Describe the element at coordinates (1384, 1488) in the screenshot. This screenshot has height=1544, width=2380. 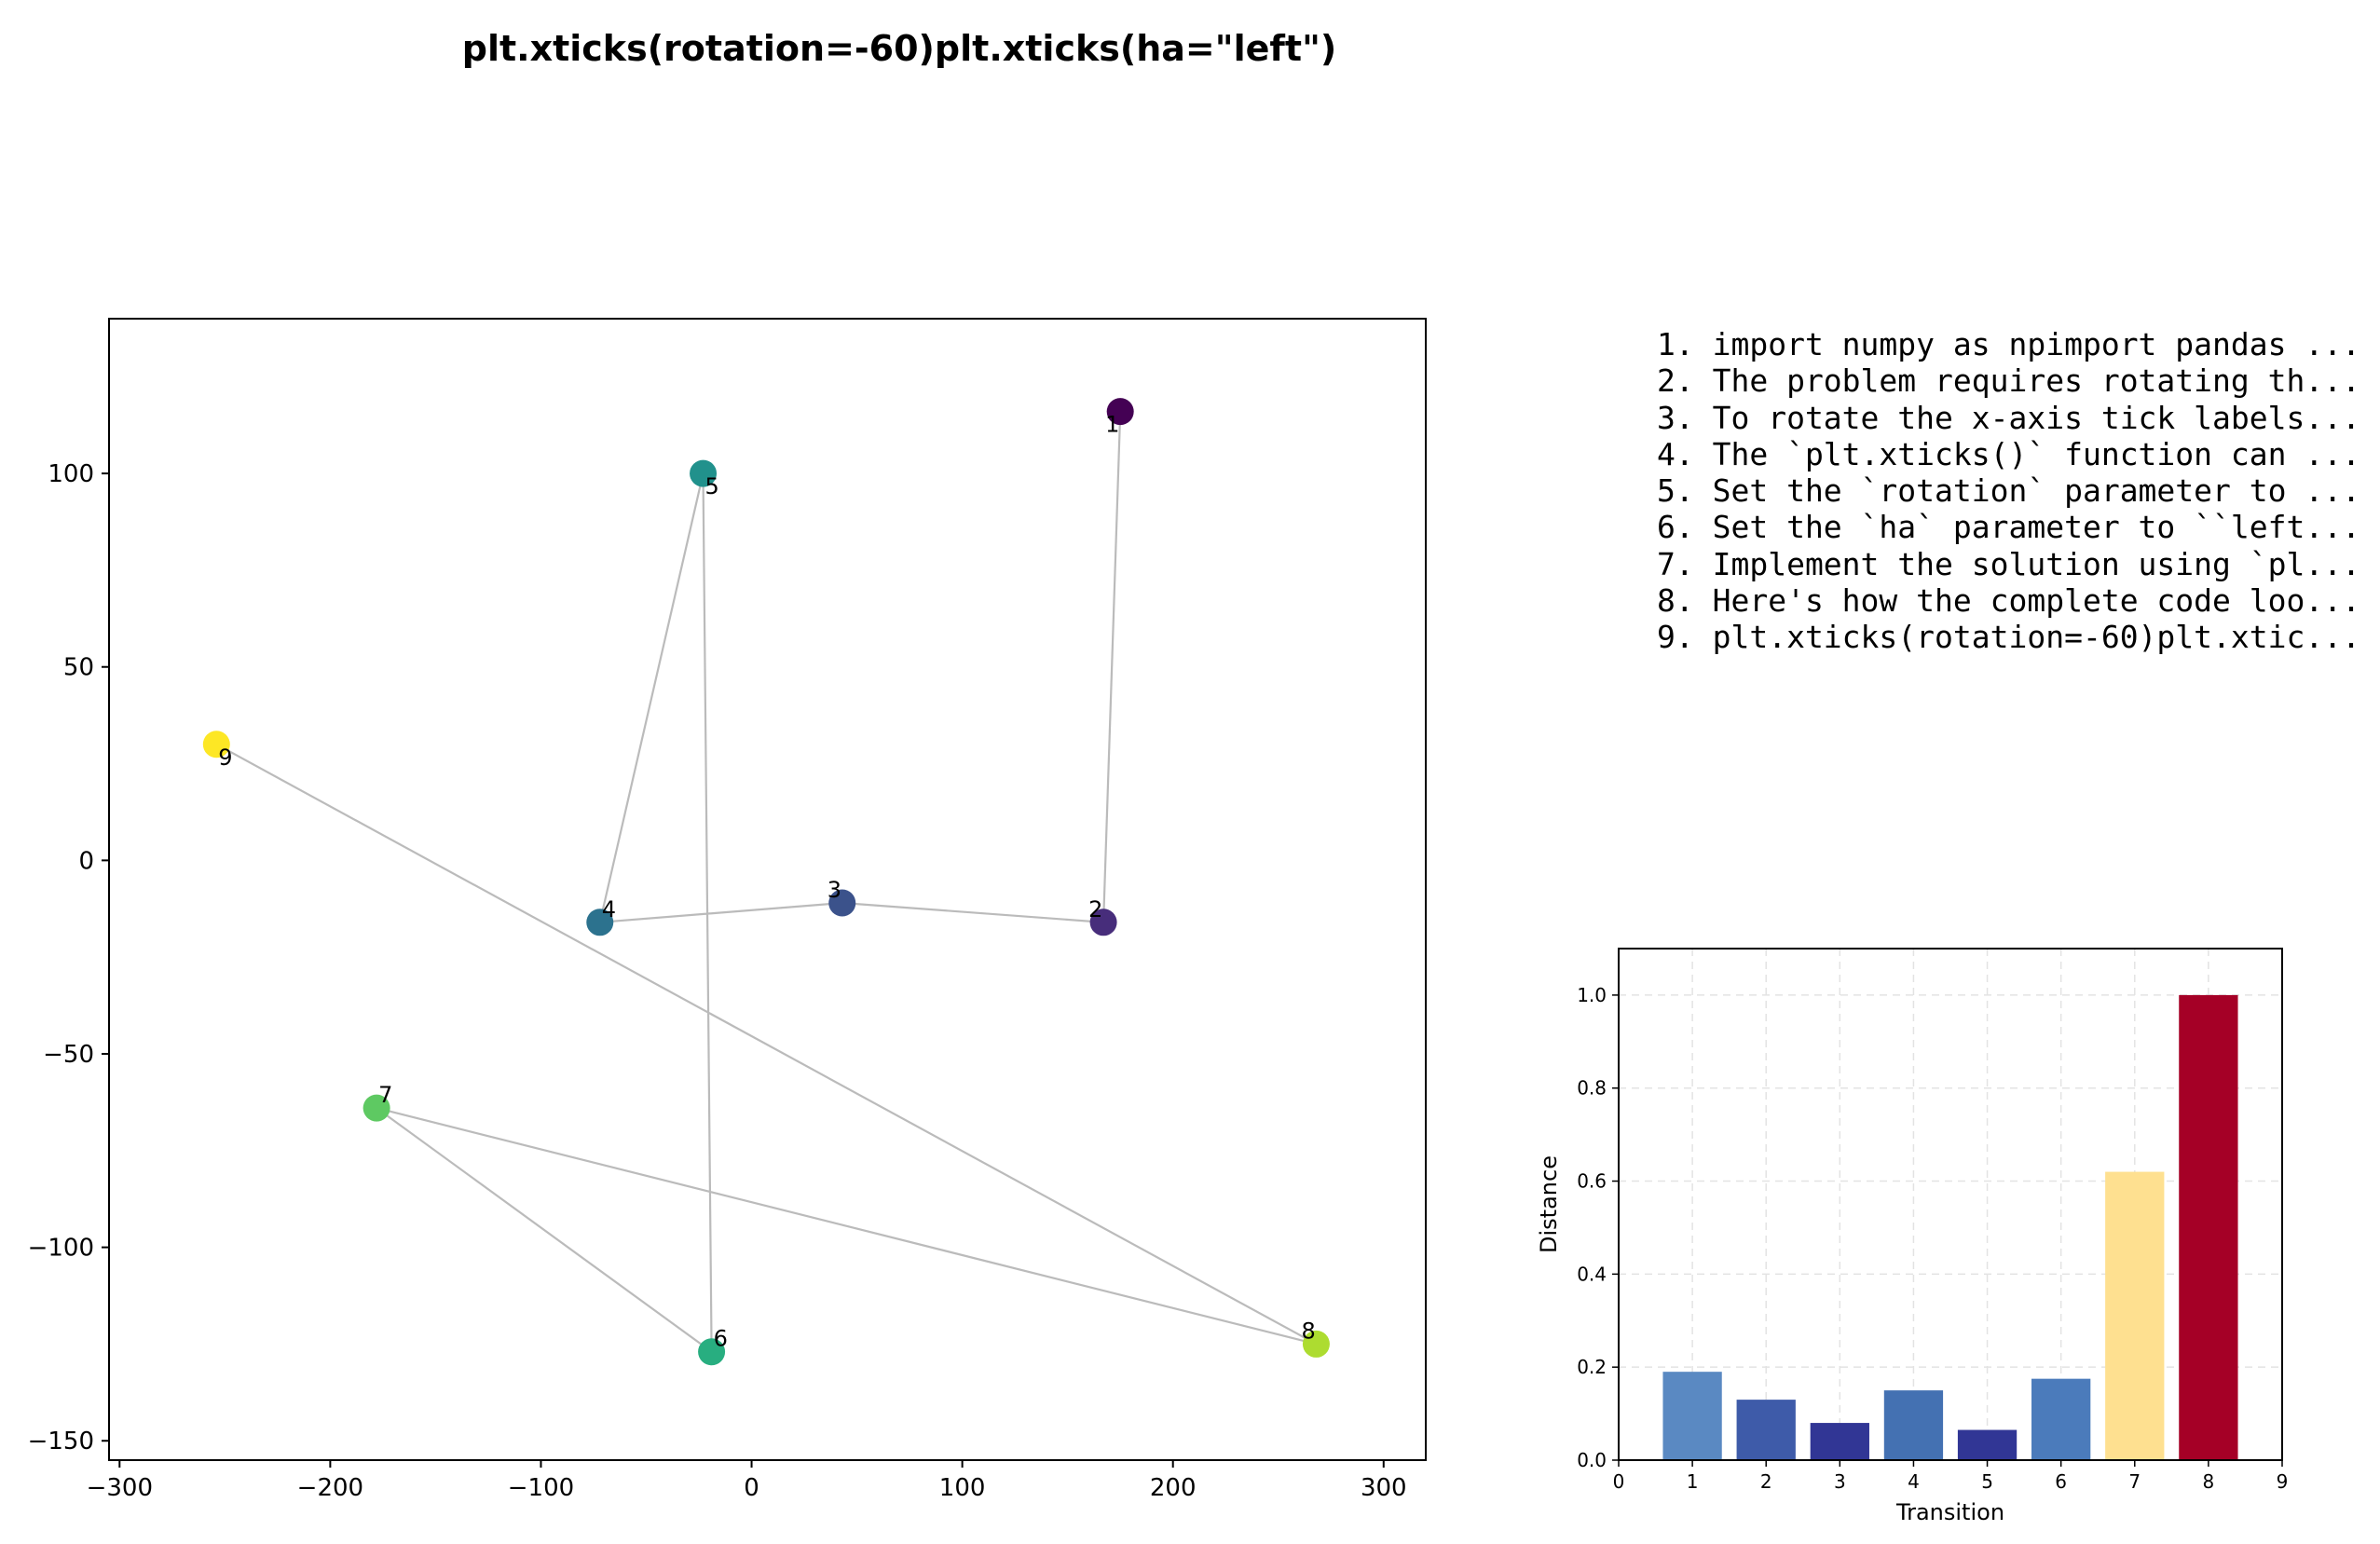
I see `x-tick-label: 300` at that location.